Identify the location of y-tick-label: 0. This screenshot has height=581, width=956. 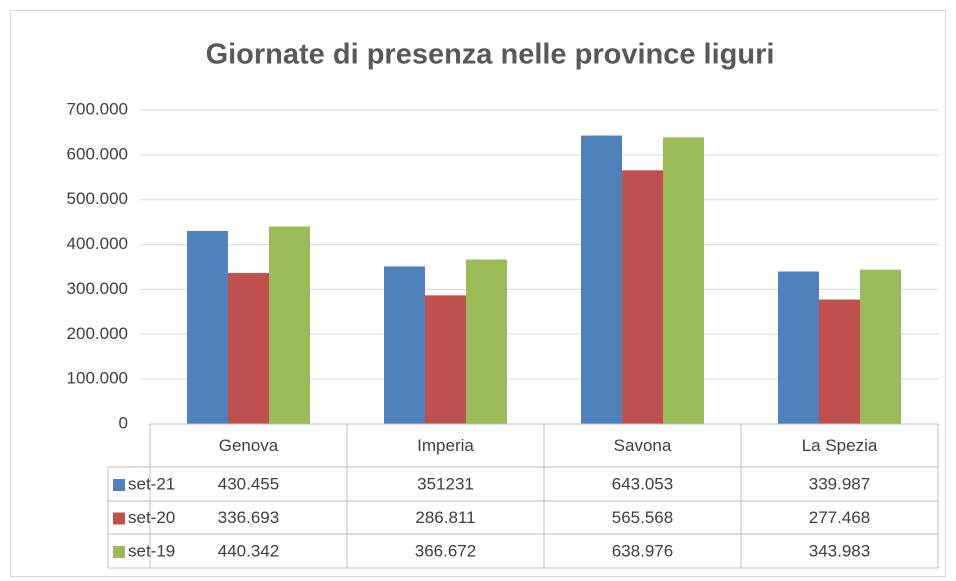
(123, 422).